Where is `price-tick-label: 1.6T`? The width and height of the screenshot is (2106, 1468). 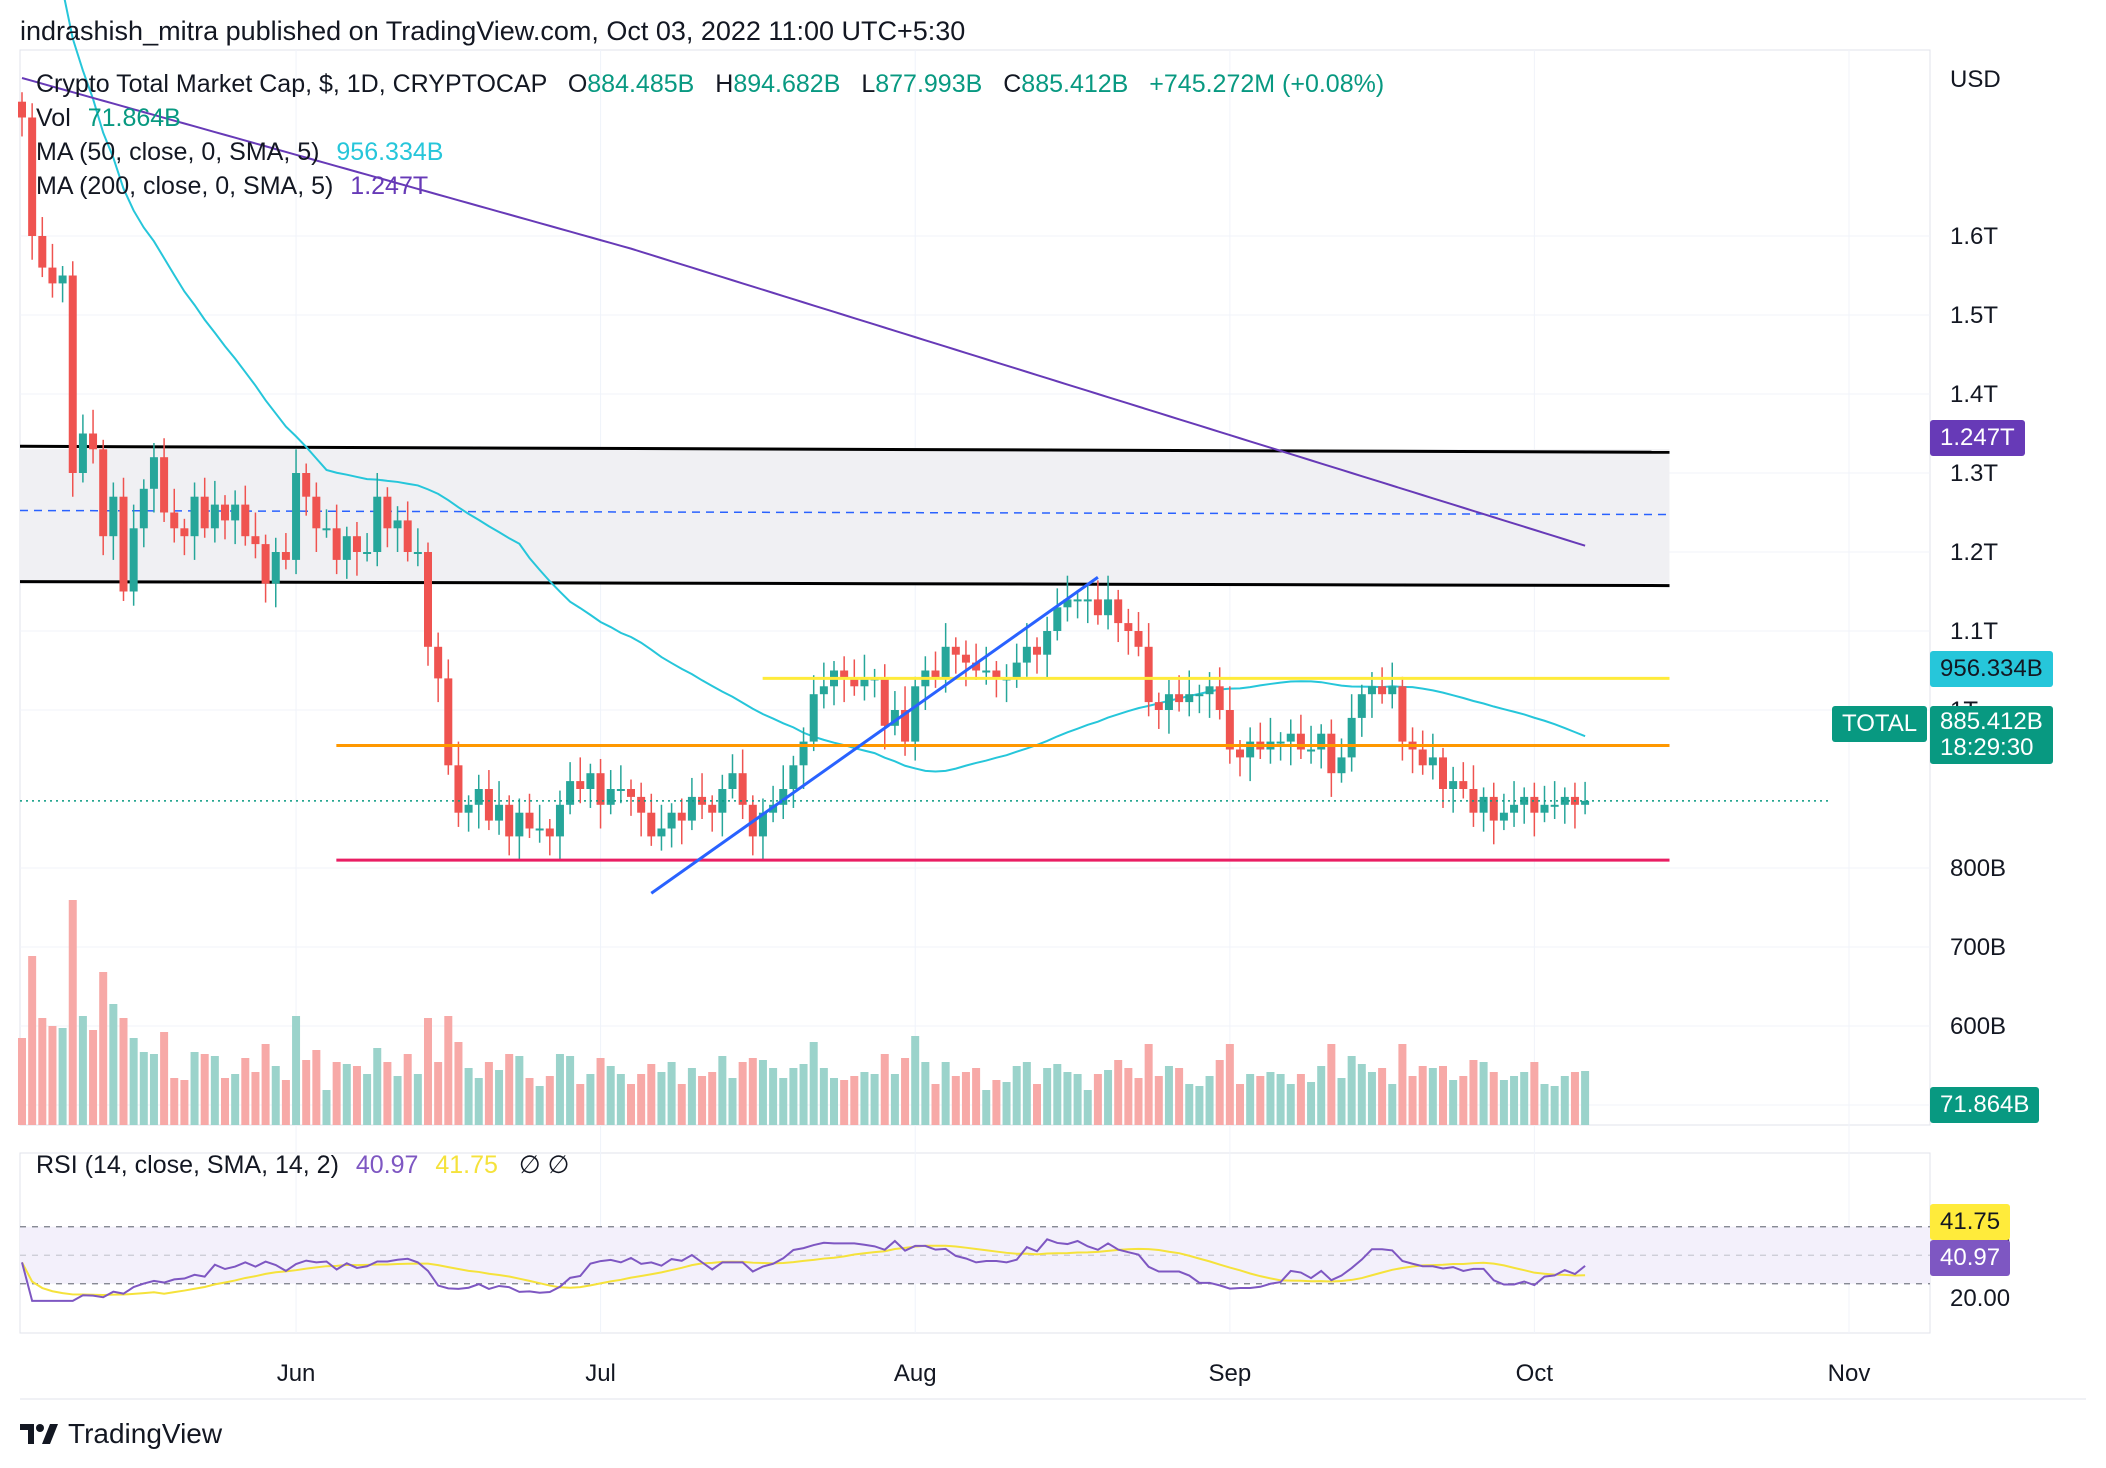
price-tick-label: 1.6T is located at coordinates (1974, 236).